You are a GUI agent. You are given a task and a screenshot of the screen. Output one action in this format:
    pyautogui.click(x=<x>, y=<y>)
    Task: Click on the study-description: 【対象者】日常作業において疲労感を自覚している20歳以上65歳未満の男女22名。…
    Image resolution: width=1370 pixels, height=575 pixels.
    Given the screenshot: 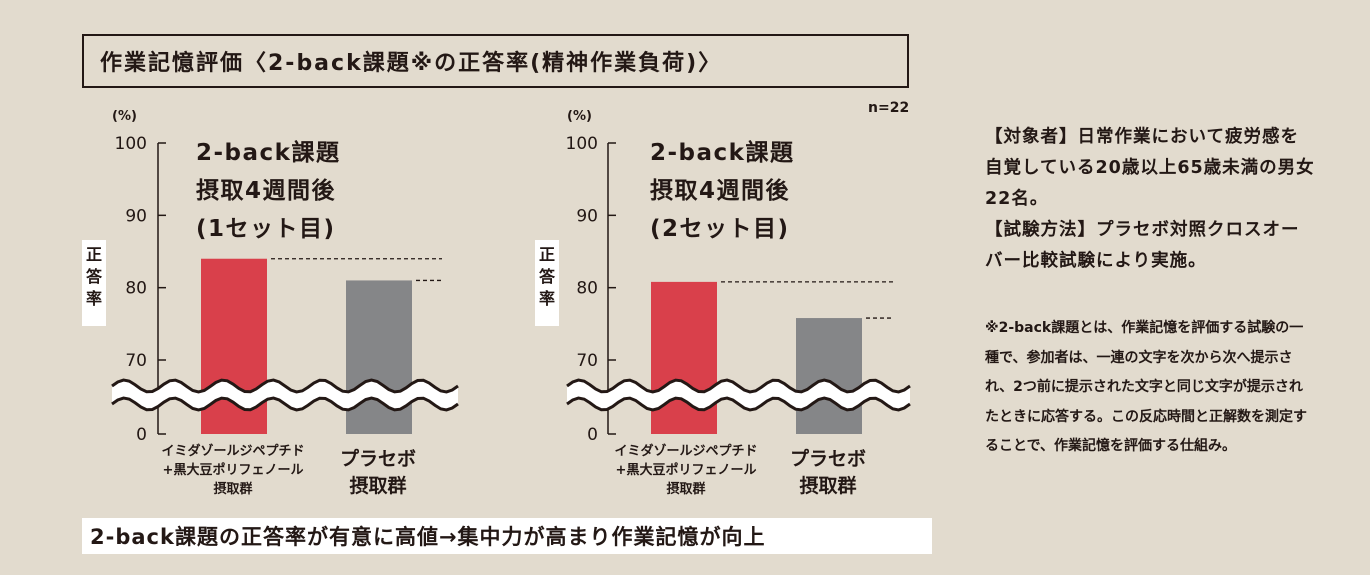 What is the action you would take?
    pyautogui.click(x=1150, y=199)
    